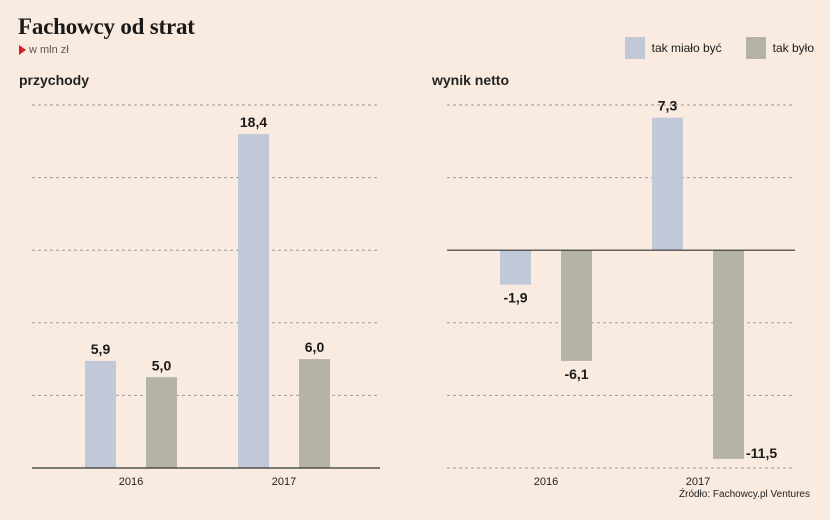  What do you see at coordinates (49, 50) in the screenshot?
I see `unit-label: w mln zł` at bounding box center [49, 50].